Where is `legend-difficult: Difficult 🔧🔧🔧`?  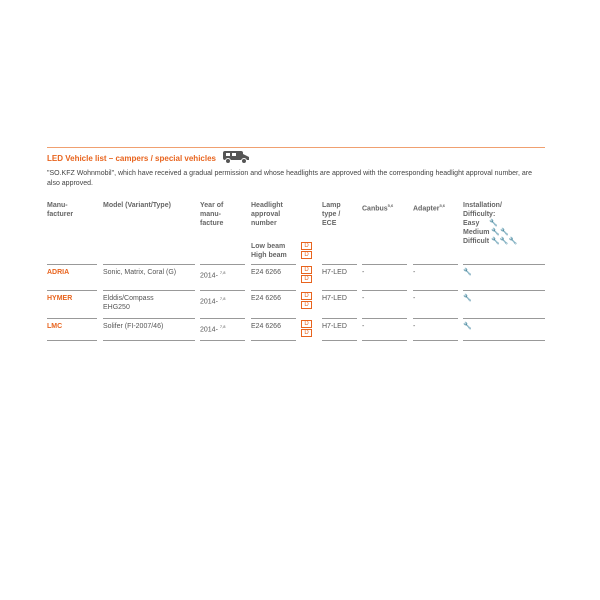 legend-difficult: Difficult 🔧🔧🔧 is located at coordinates (490, 241).